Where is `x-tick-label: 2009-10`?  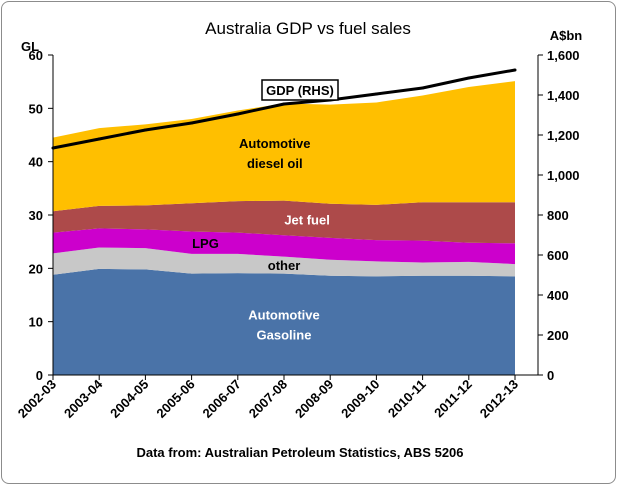 x-tick-label: 2009-10 is located at coordinates (360, 399).